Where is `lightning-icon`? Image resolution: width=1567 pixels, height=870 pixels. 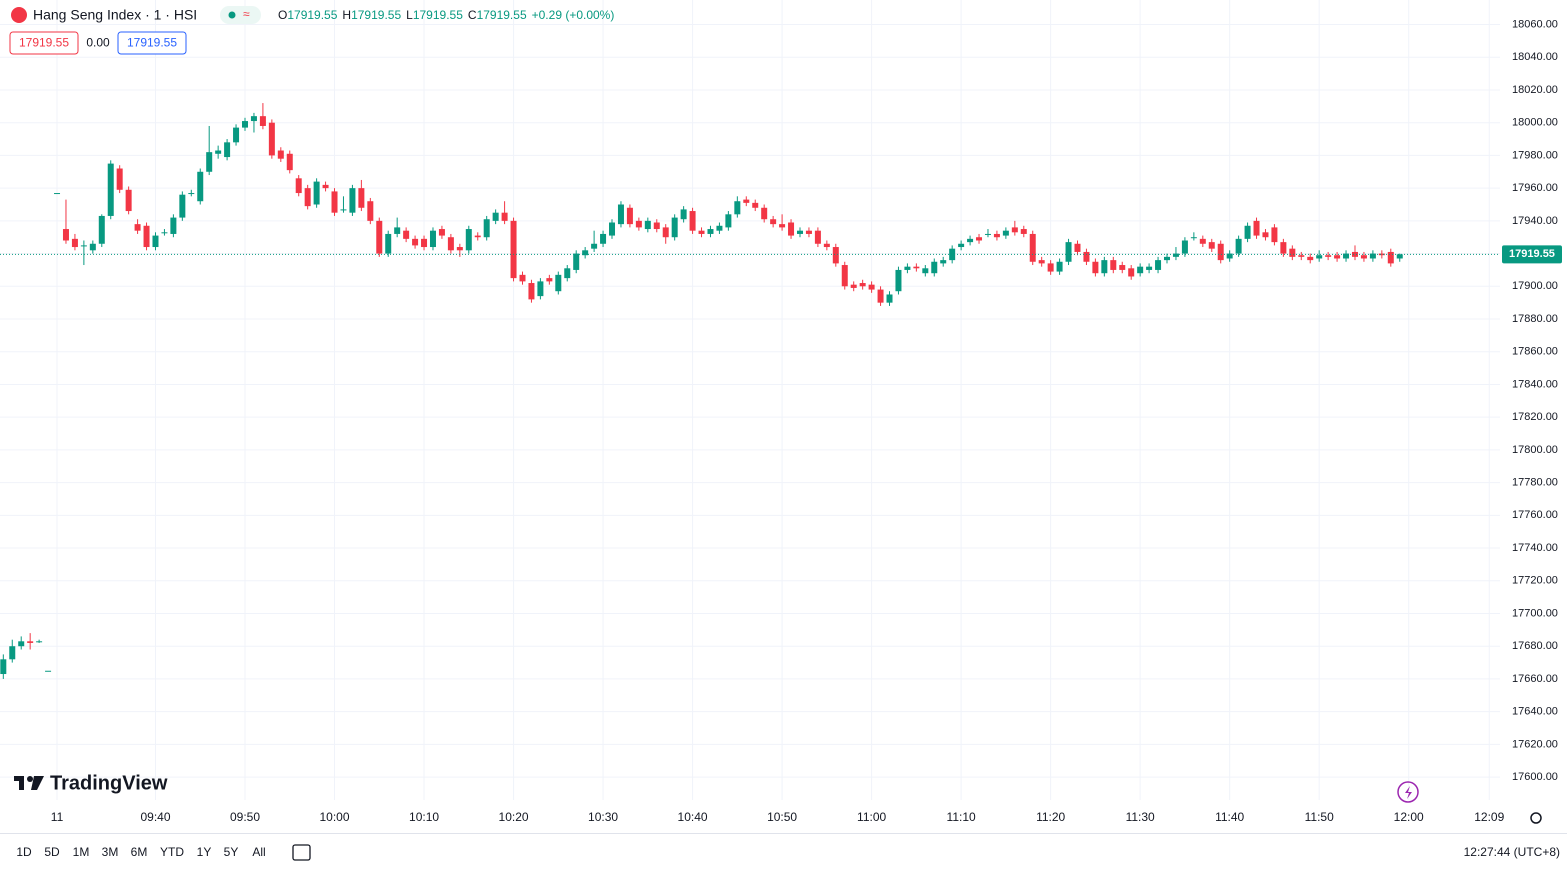
lightning-icon is located at coordinates (1408, 792).